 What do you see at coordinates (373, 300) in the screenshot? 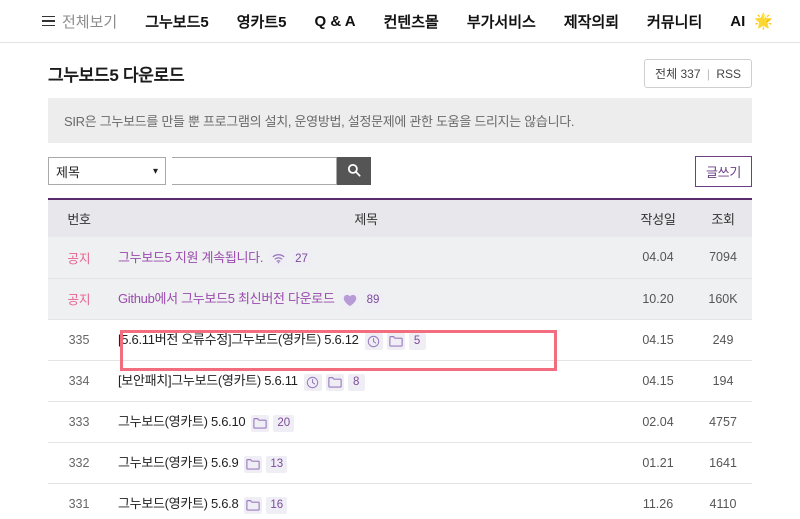
I see `comment-count-badge: 89` at bounding box center [373, 300].